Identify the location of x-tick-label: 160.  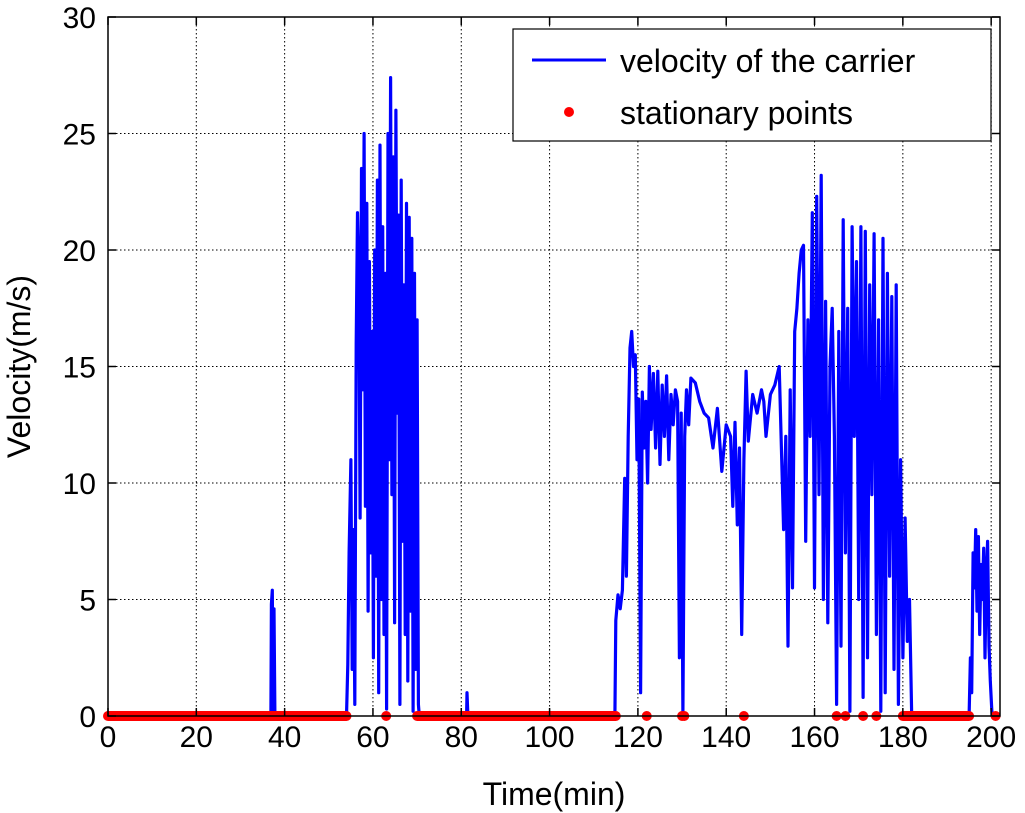
(815, 737).